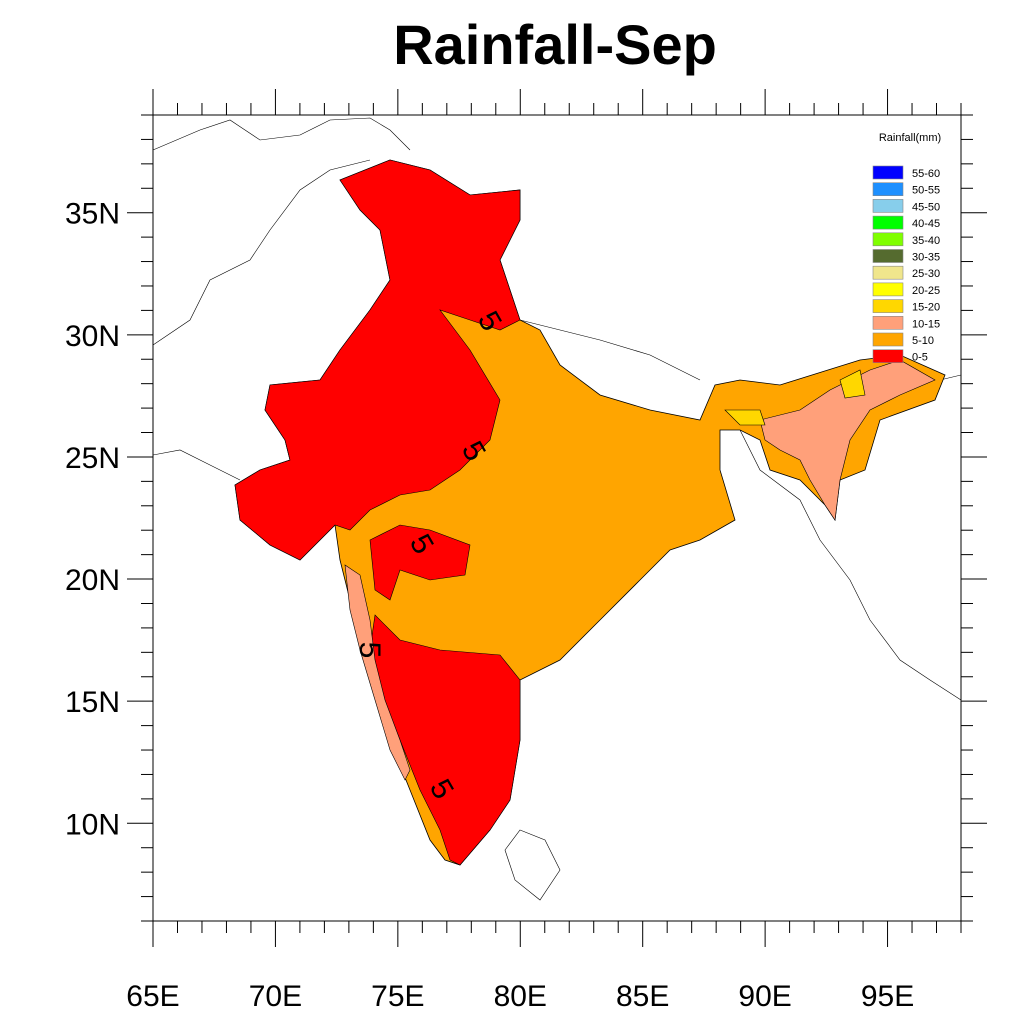  What do you see at coordinates (275, 996) in the screenshot?
I see `x-tick-label: 70E` at bounding box center [275, 996].